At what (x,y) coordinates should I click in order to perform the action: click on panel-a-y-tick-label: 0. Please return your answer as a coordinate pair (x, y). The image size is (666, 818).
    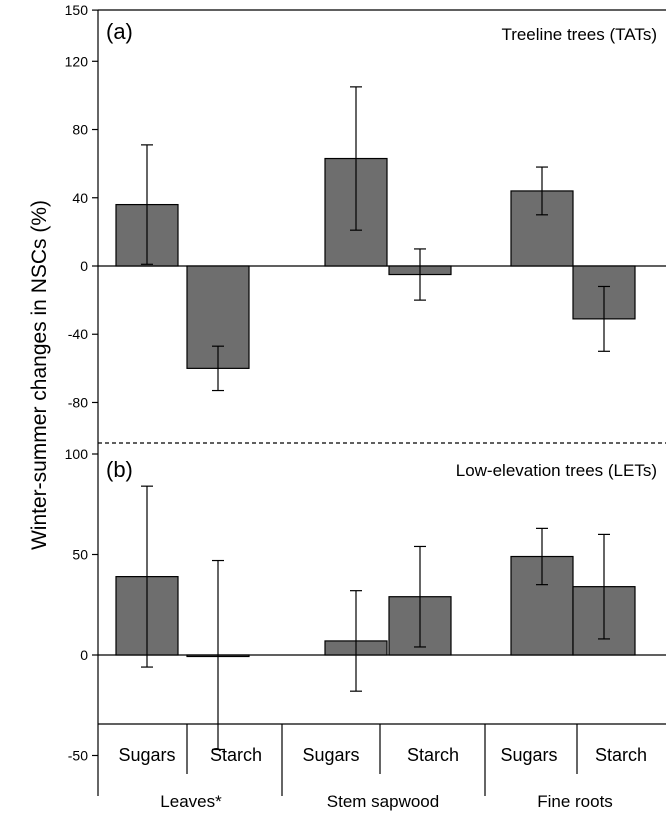
    Looking at the image, I should click on (84, 266).